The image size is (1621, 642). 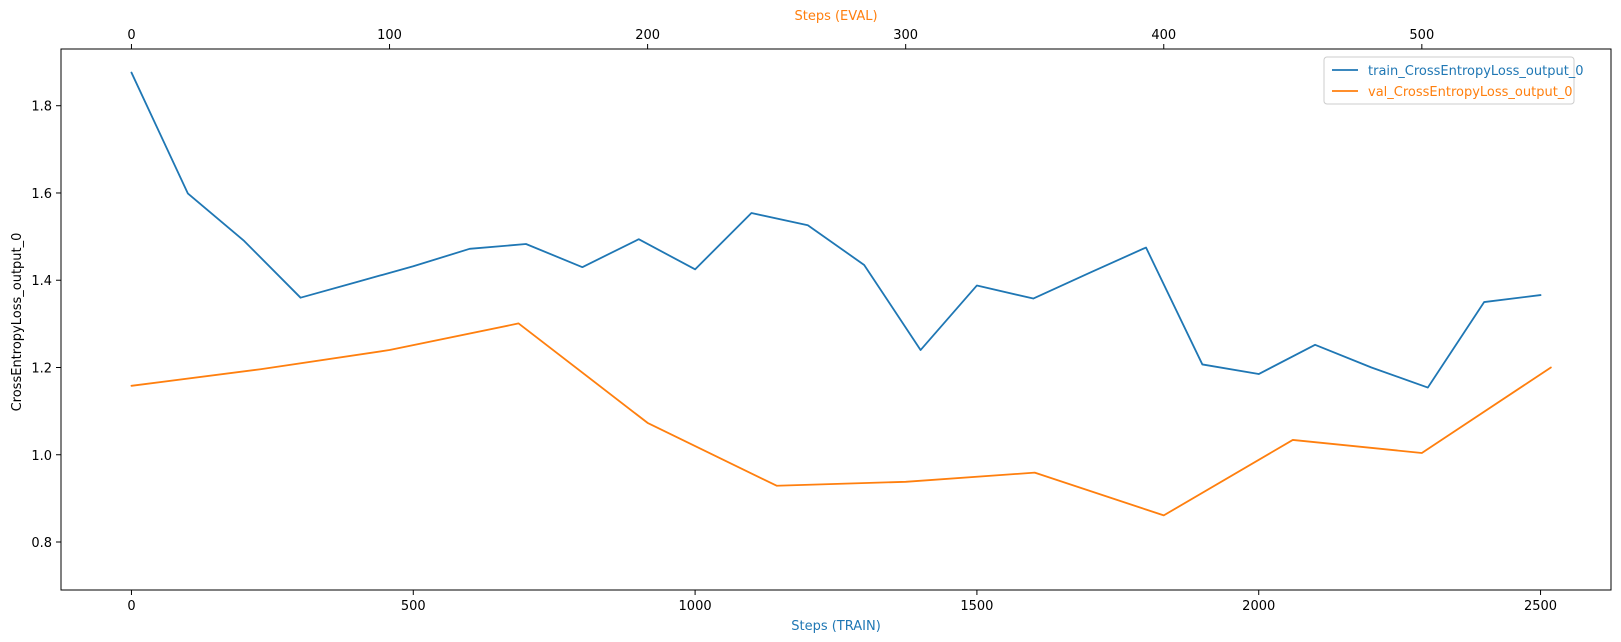 What do you see at coordinates (1470, 92) in the screenshot?
I see `legend-label-val: val_CrossEntropyLoss_output_0` at bounding box center [1470, 92].